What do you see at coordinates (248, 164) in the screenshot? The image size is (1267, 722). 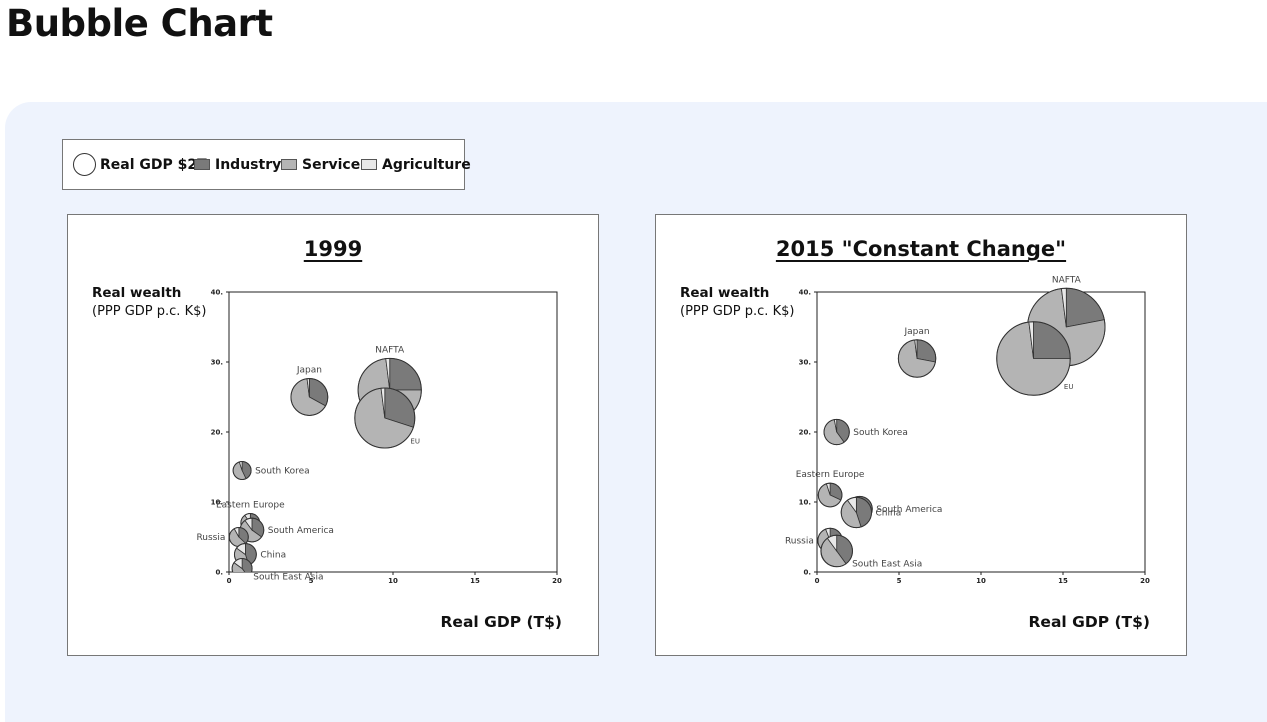 I see `legend-label-industry: Industry` at bounding box center [248, 164].